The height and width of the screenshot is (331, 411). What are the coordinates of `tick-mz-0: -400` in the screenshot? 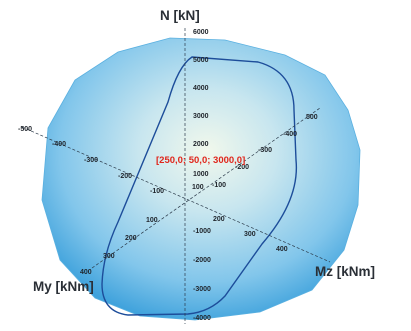 It's located at (290, 134).